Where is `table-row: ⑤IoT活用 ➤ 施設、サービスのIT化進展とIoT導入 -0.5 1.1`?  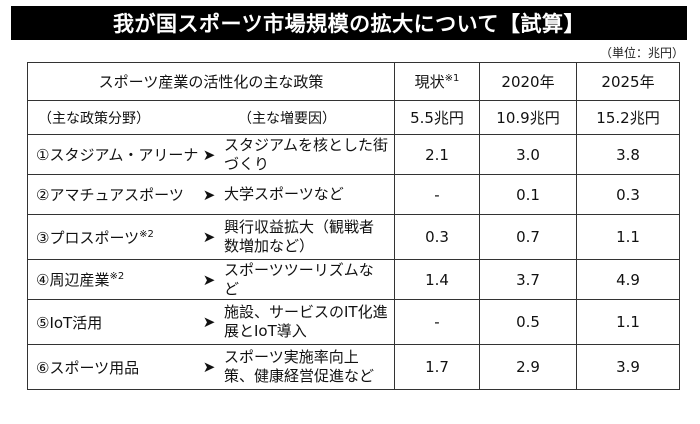
table-row: ⑤IoT活用 ➤ 施設、サービスのIT化進展とIoT導入 -0.5 1.1 is located at coordinates (353, 322).